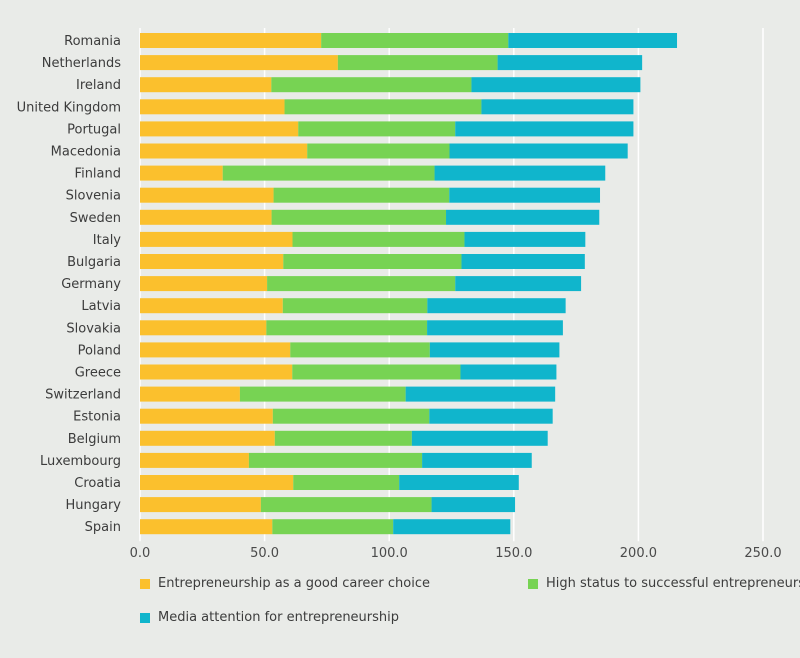  I want to click on category-label-hungary: Hungary, so click(93, 505).